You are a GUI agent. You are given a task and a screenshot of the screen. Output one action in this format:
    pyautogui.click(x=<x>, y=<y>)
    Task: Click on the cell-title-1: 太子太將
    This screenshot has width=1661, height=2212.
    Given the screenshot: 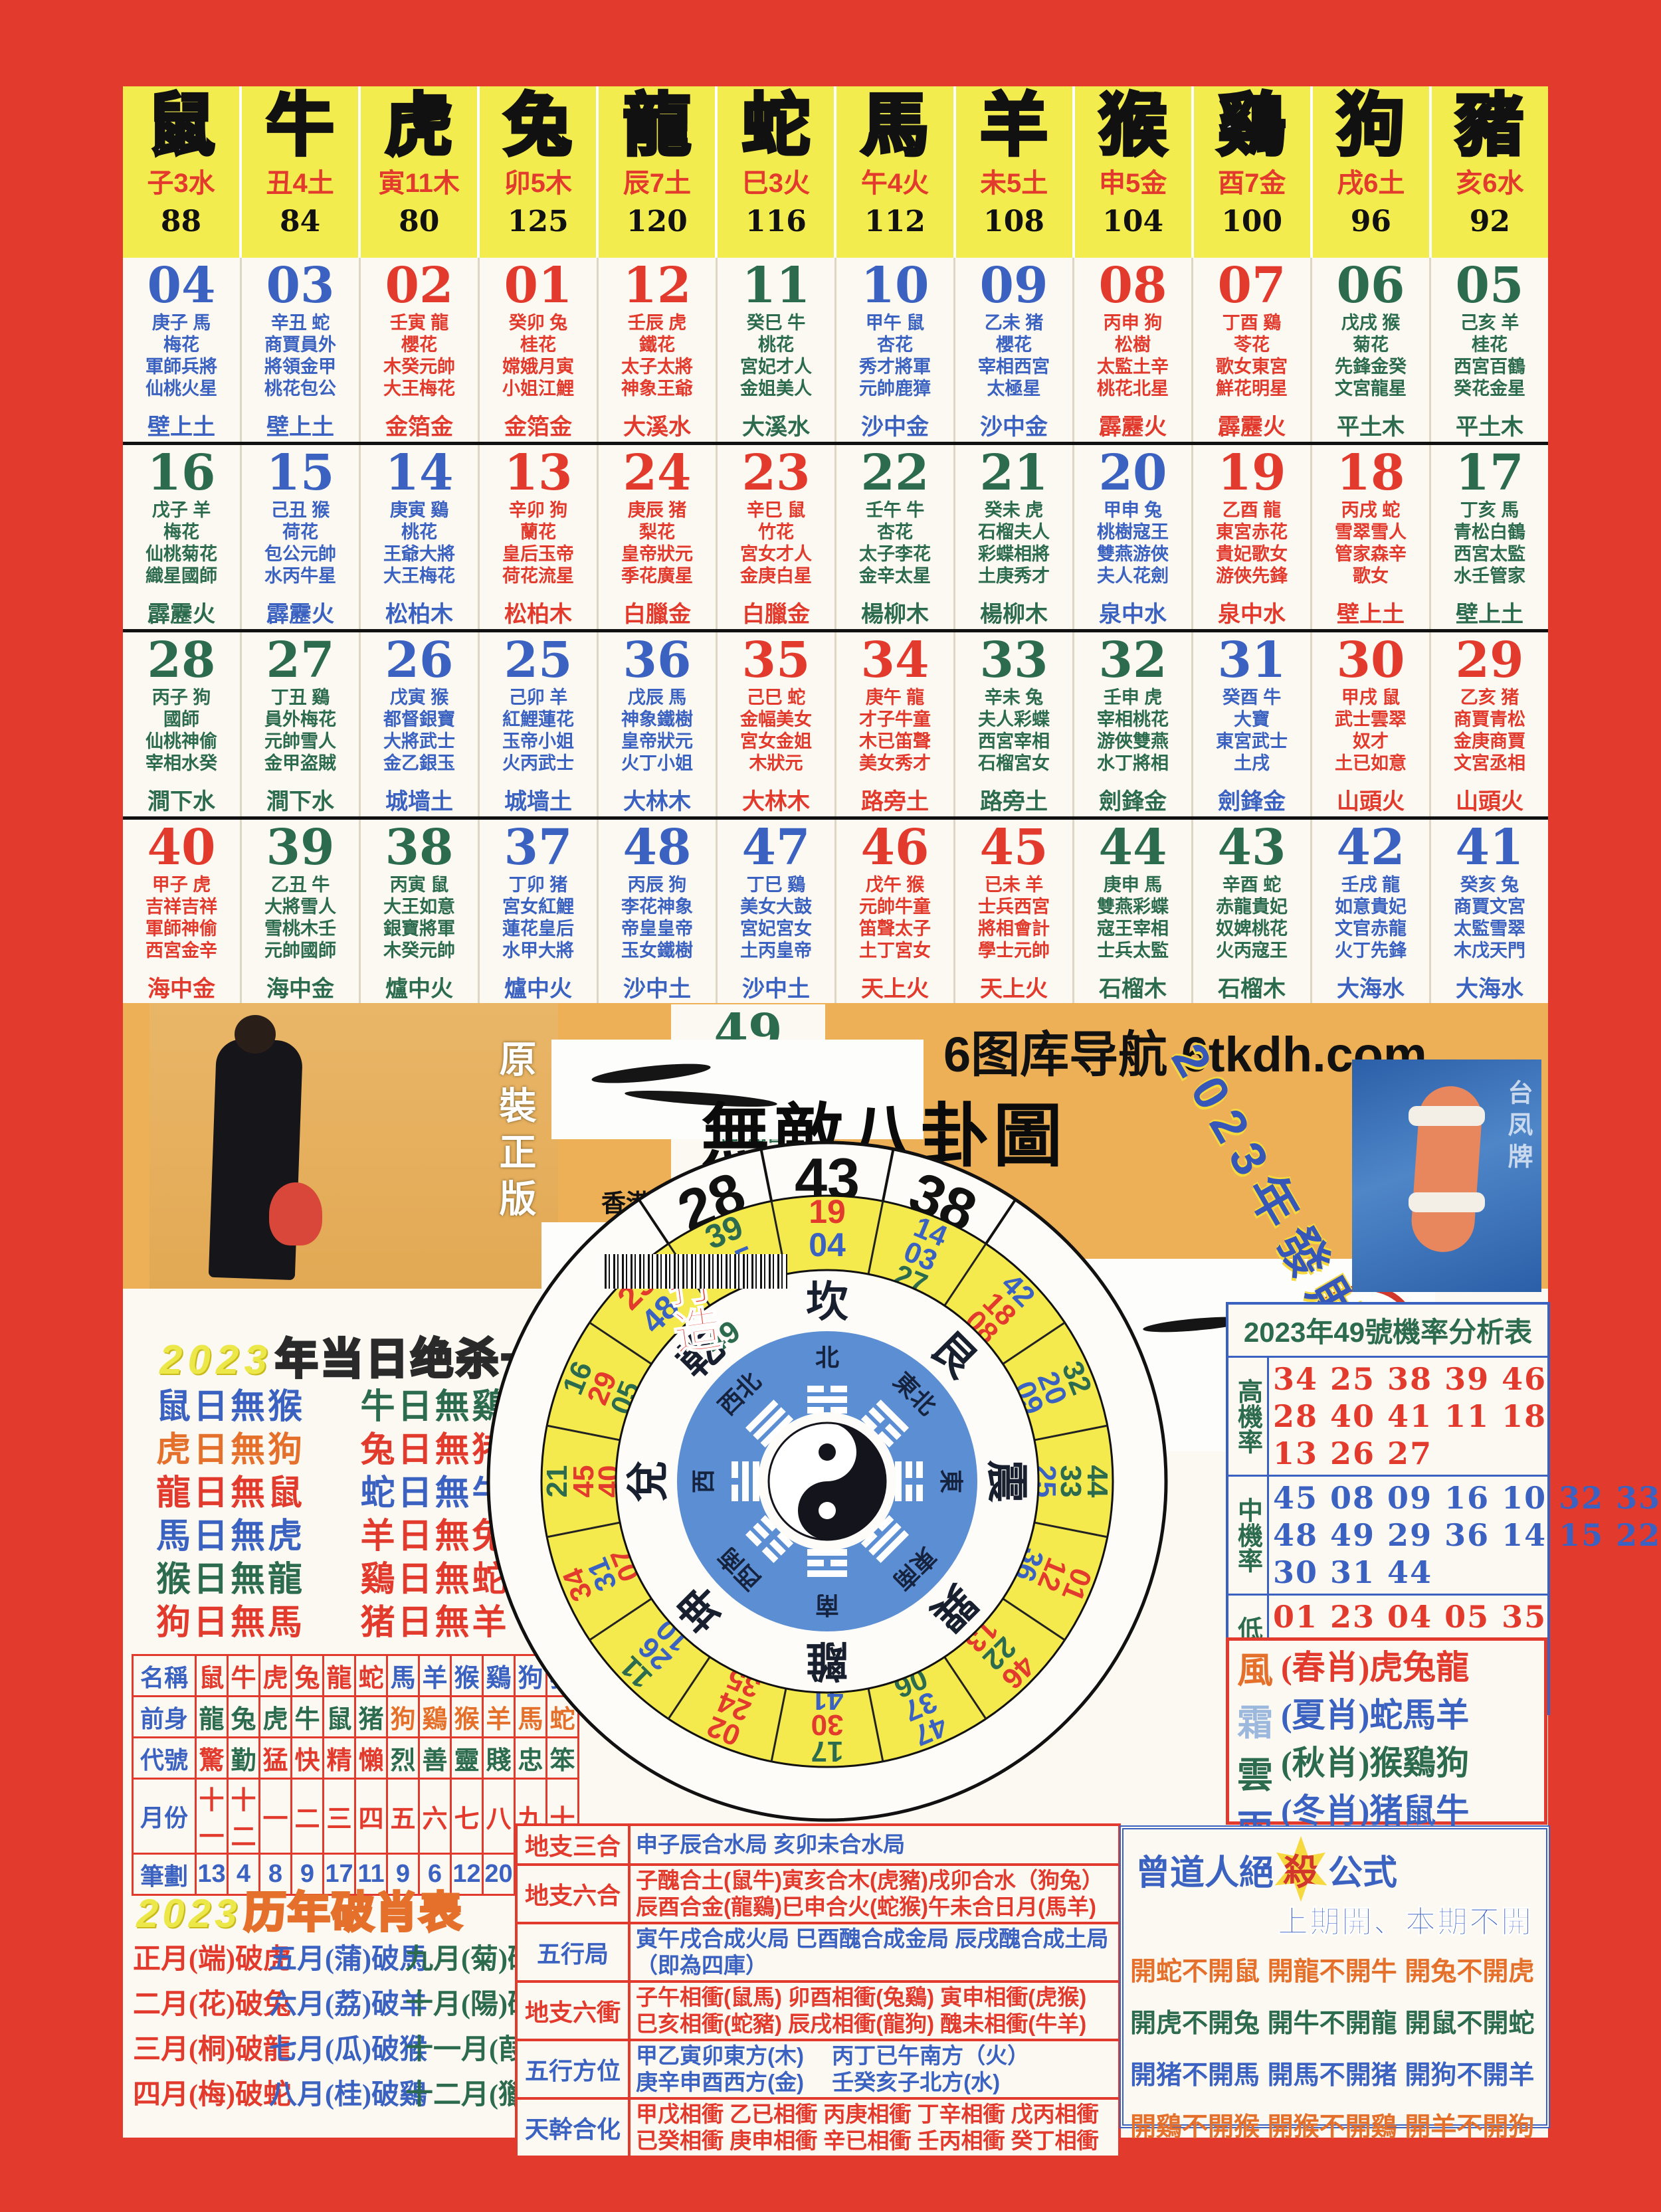 What is the action you would take?
    pyautogui.click(x=657, y=367)
    